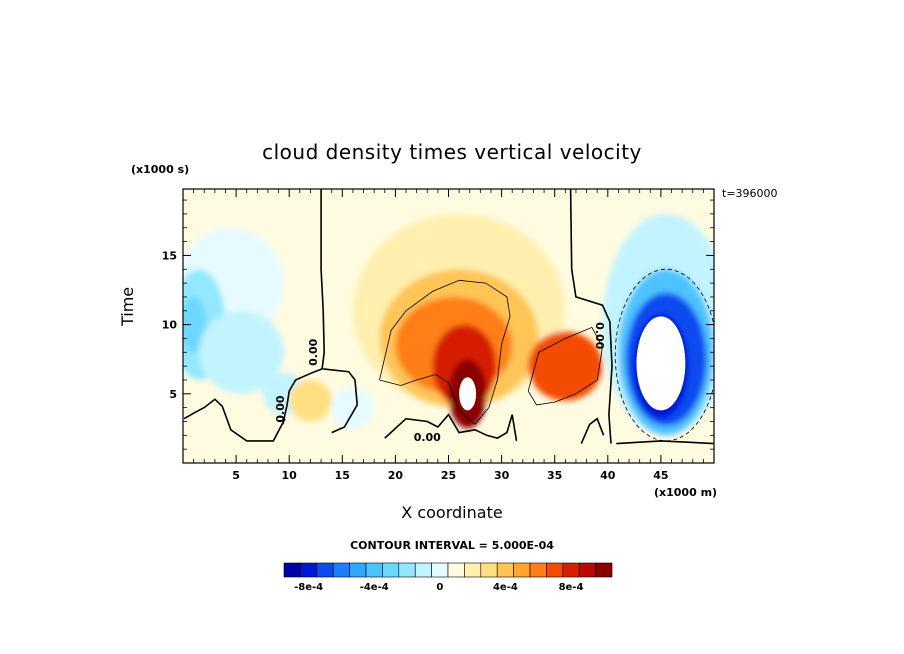 The height and width of the screenshot is (654, 904). I want to click on core-contour, so click(445, 352).